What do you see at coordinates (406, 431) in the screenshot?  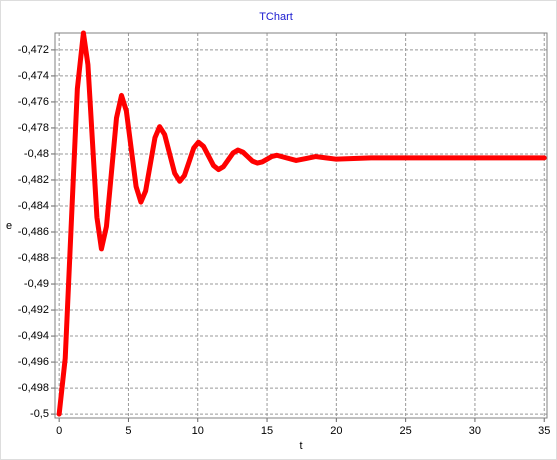 I see `x-tick-label: 25` at bounding box center [406, 431].